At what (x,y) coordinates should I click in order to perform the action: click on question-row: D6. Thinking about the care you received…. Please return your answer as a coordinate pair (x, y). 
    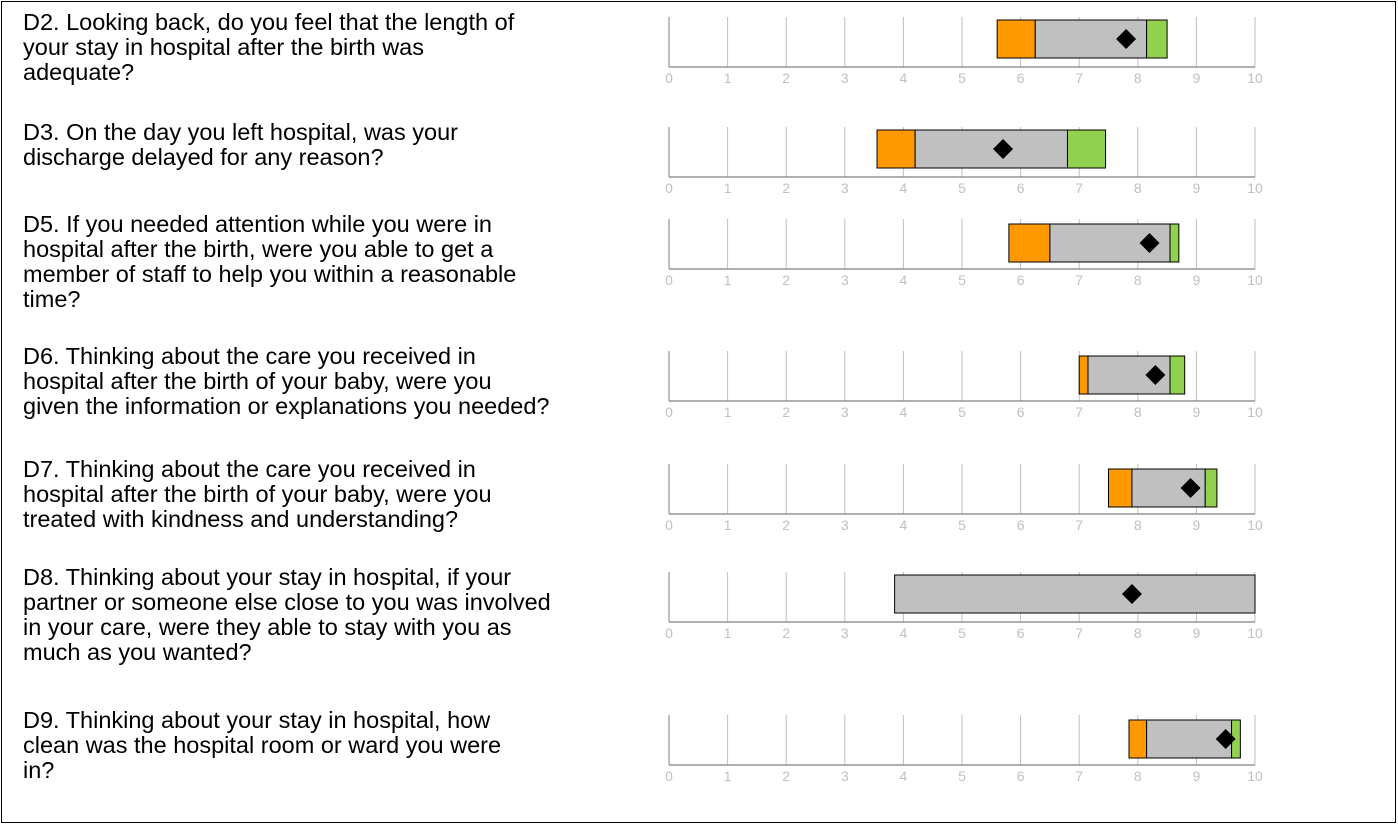
    Looking at the image, I should click on (699, 398).